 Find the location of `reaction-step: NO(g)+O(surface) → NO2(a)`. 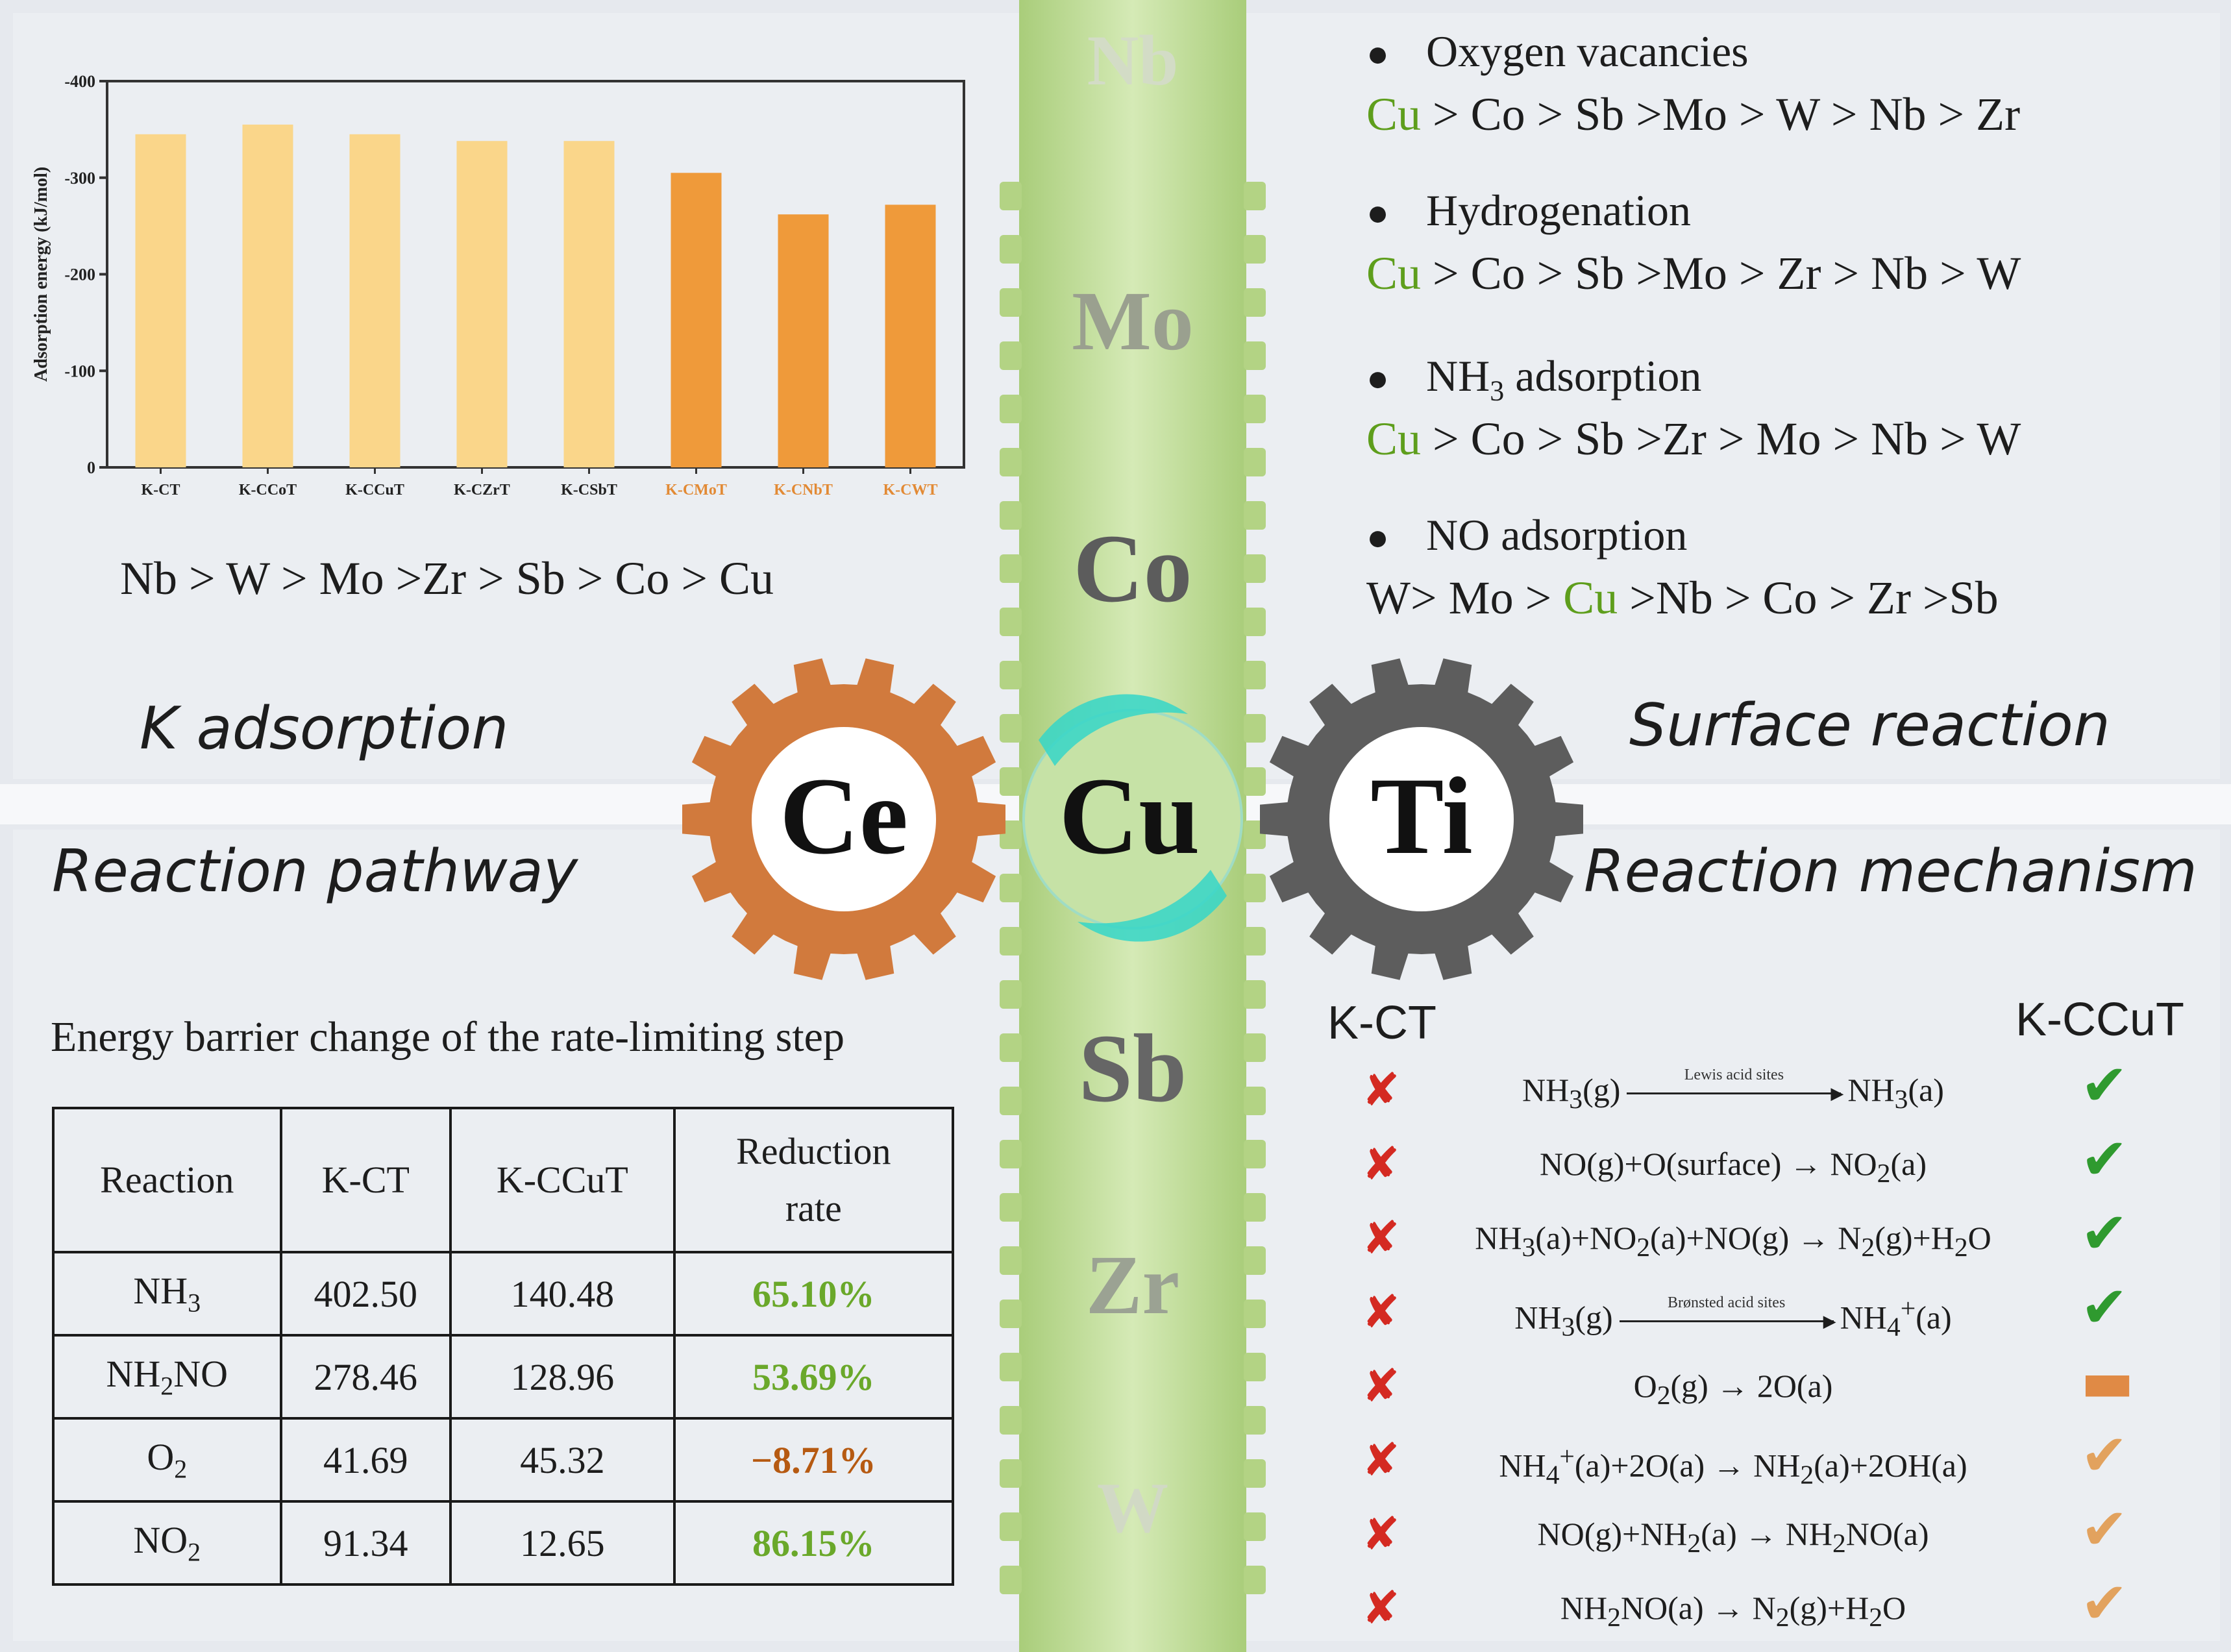

reaction-step: NO(g)+O(surface) → NO2(a) is located at coordinates (1733, 1167).